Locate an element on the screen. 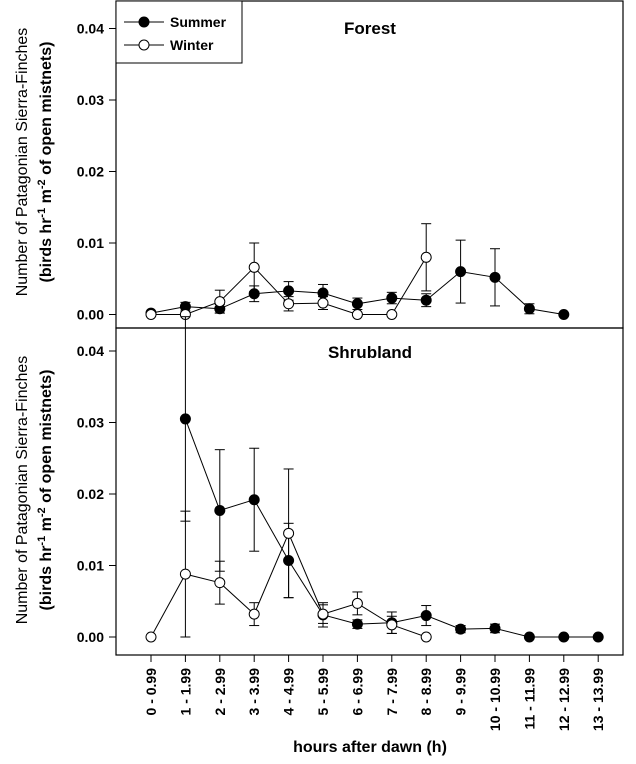 This screenshot has width=636, height=764. forest-ylabel-pre: (birds hr is located at coordinates (46, 250).